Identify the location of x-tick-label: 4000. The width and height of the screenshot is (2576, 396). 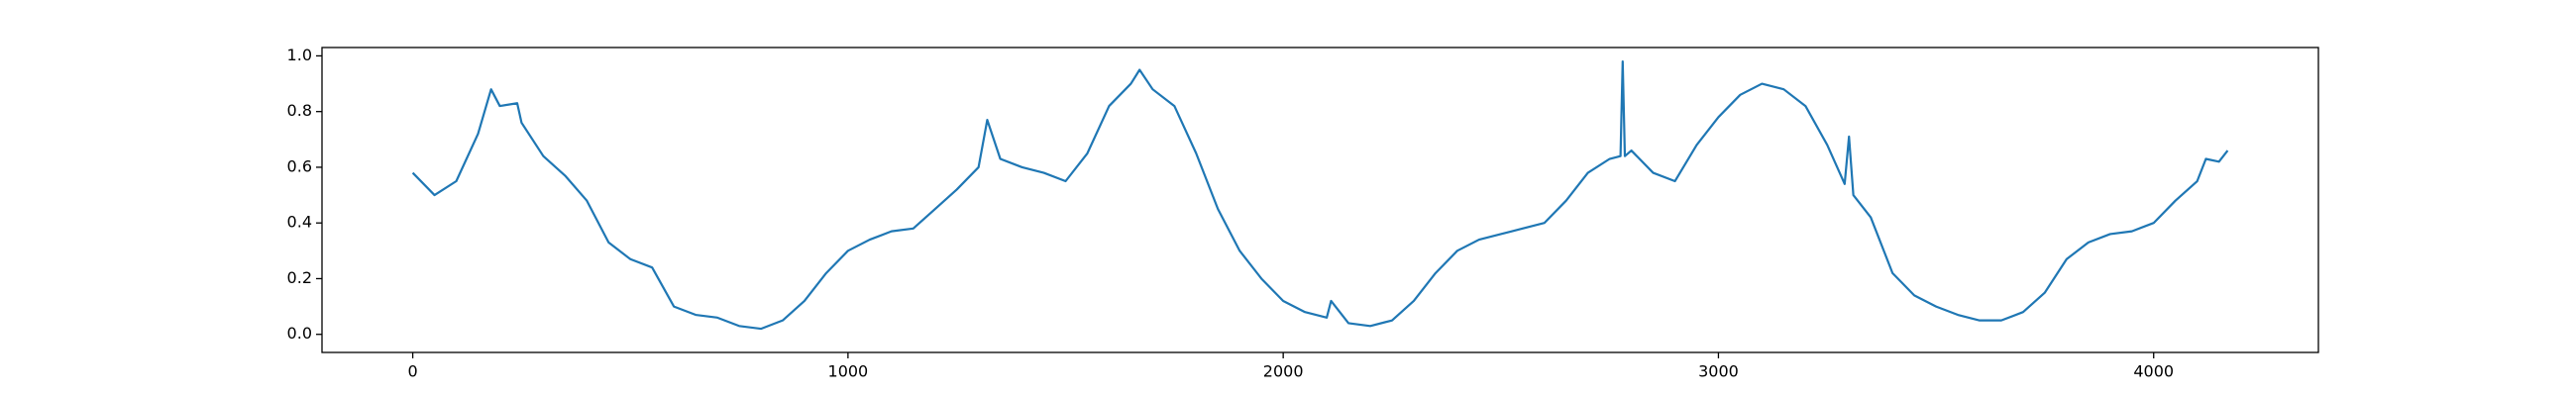
(2154, 372).